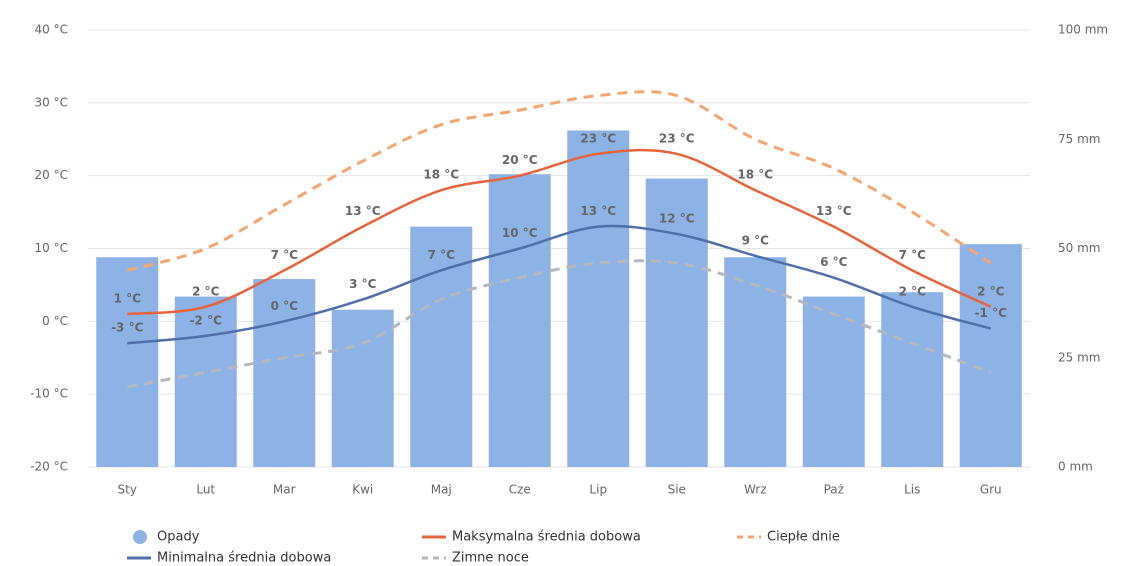  I want to click on x-tick-label: Sty, so click(127, 490).